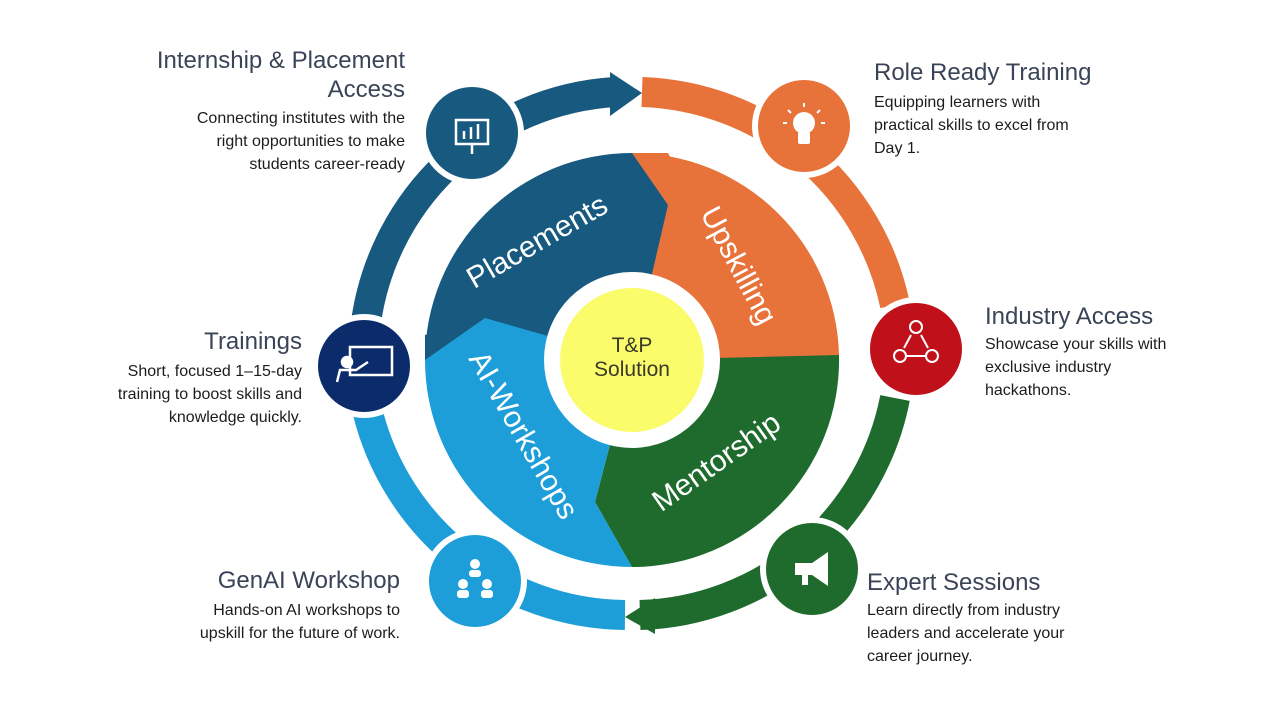 The image size is (1280, 720). Describe the element at coordinates (300, 118) in the screenshot. I see `internship-desc-line1: Connecting institutes with the` at that location.